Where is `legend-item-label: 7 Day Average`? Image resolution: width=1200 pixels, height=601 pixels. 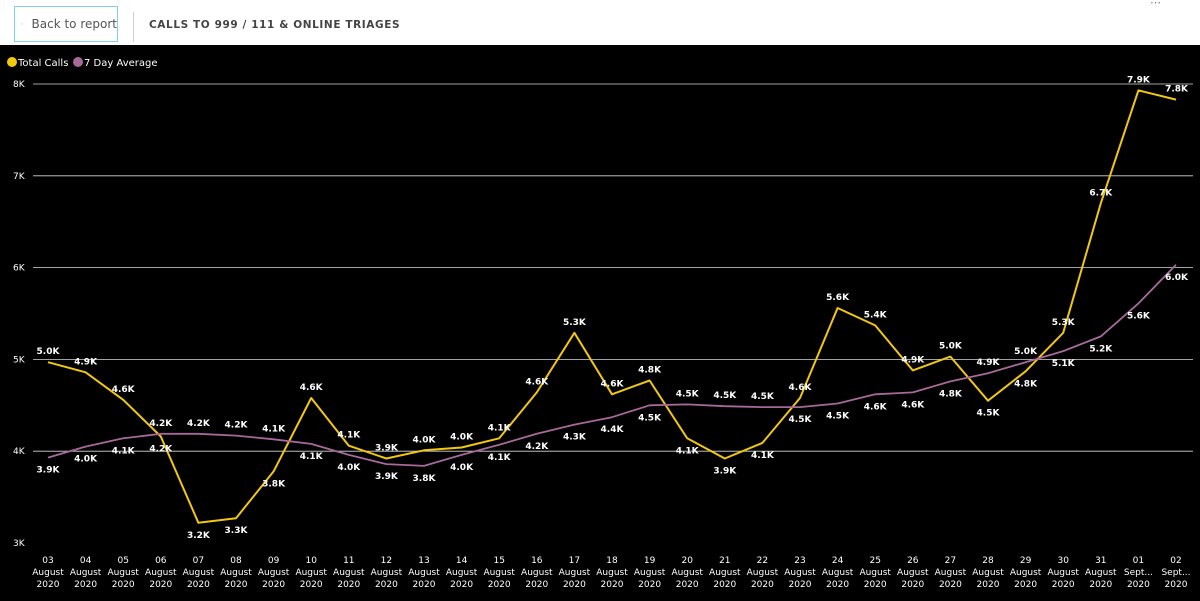
legend-item-label: 7 Day Average is located at coordinates (121, 63).